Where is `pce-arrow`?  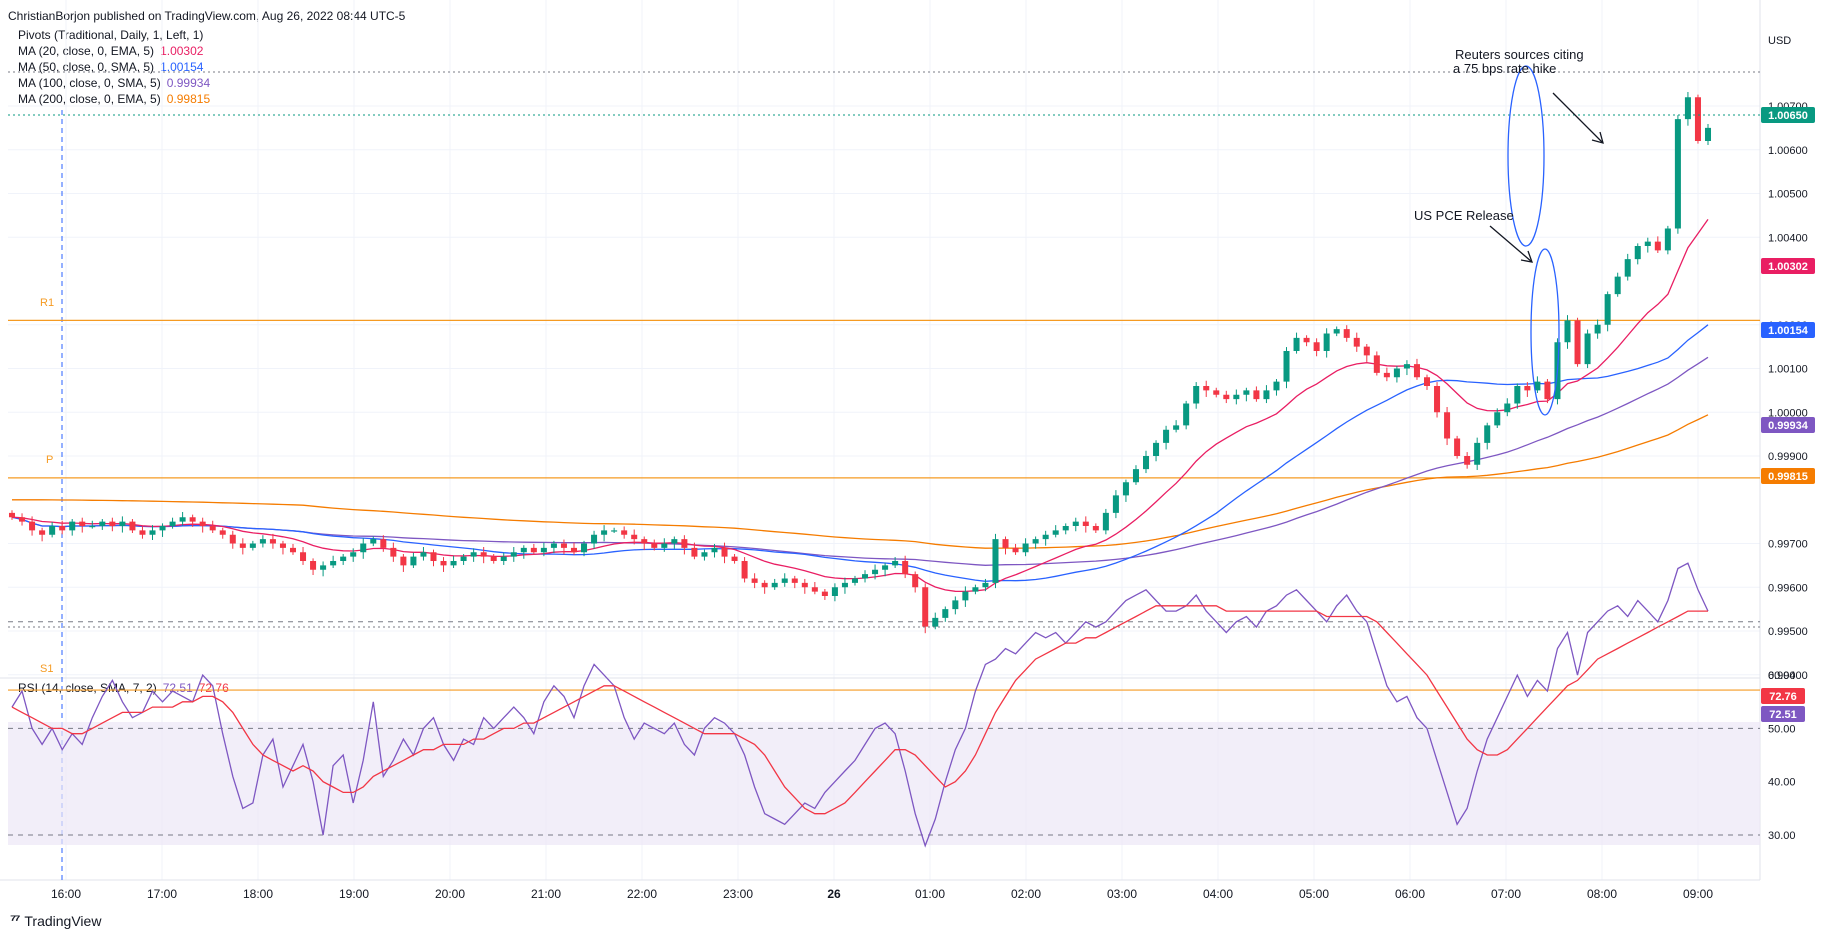
pce-arrow is located at coordinates (1511, 244).